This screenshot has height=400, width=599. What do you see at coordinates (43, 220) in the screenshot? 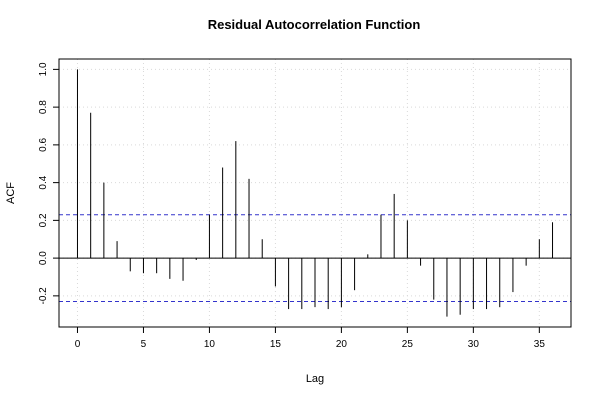
I see `y-tick-label: 0.2` at bounding box center [43, 220].